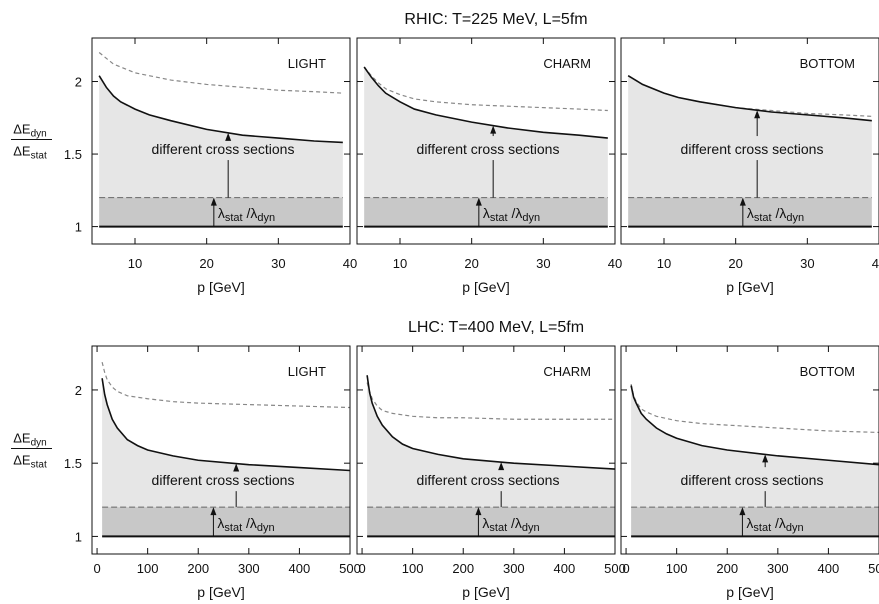 The image size is (879, 604). I want to click on panel-label: BOTTOM, so click(827, 371).